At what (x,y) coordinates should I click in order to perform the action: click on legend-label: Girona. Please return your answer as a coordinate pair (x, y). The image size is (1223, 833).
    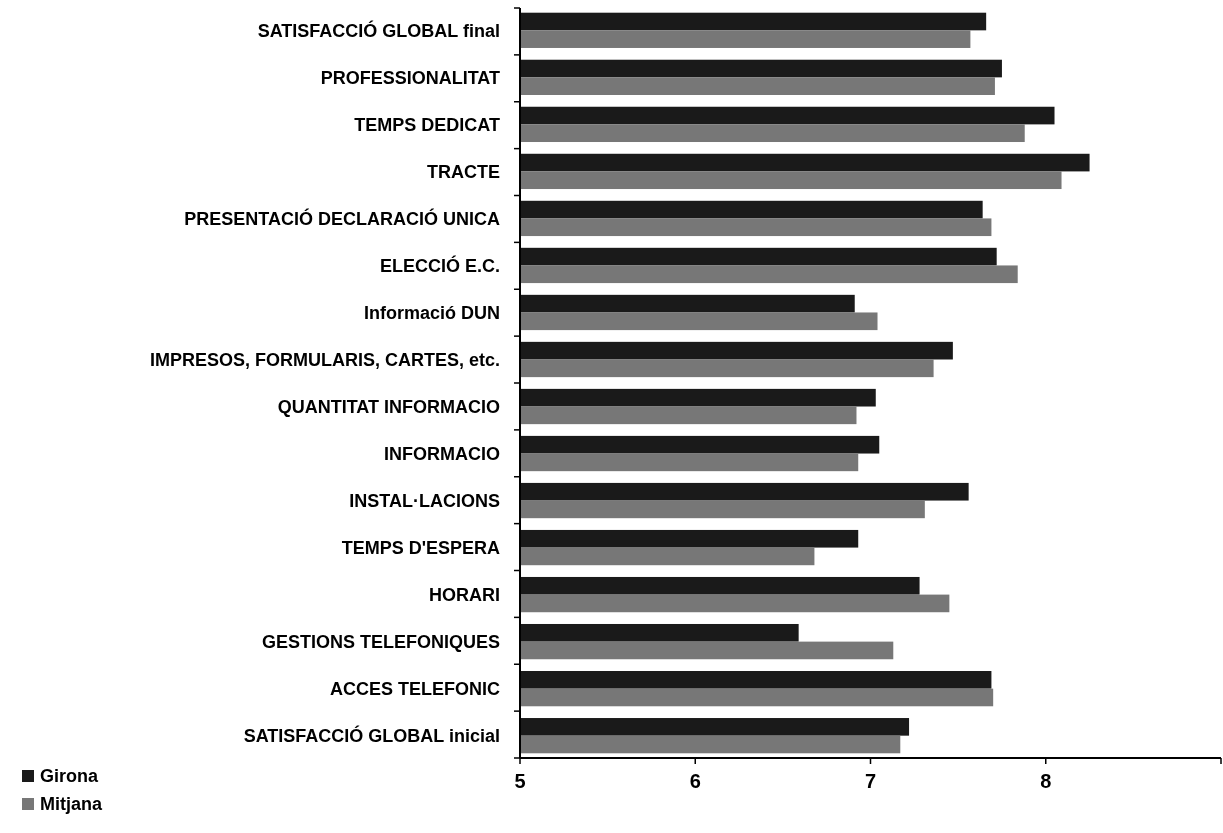
    Looking at the image, I should click on (69, 776).